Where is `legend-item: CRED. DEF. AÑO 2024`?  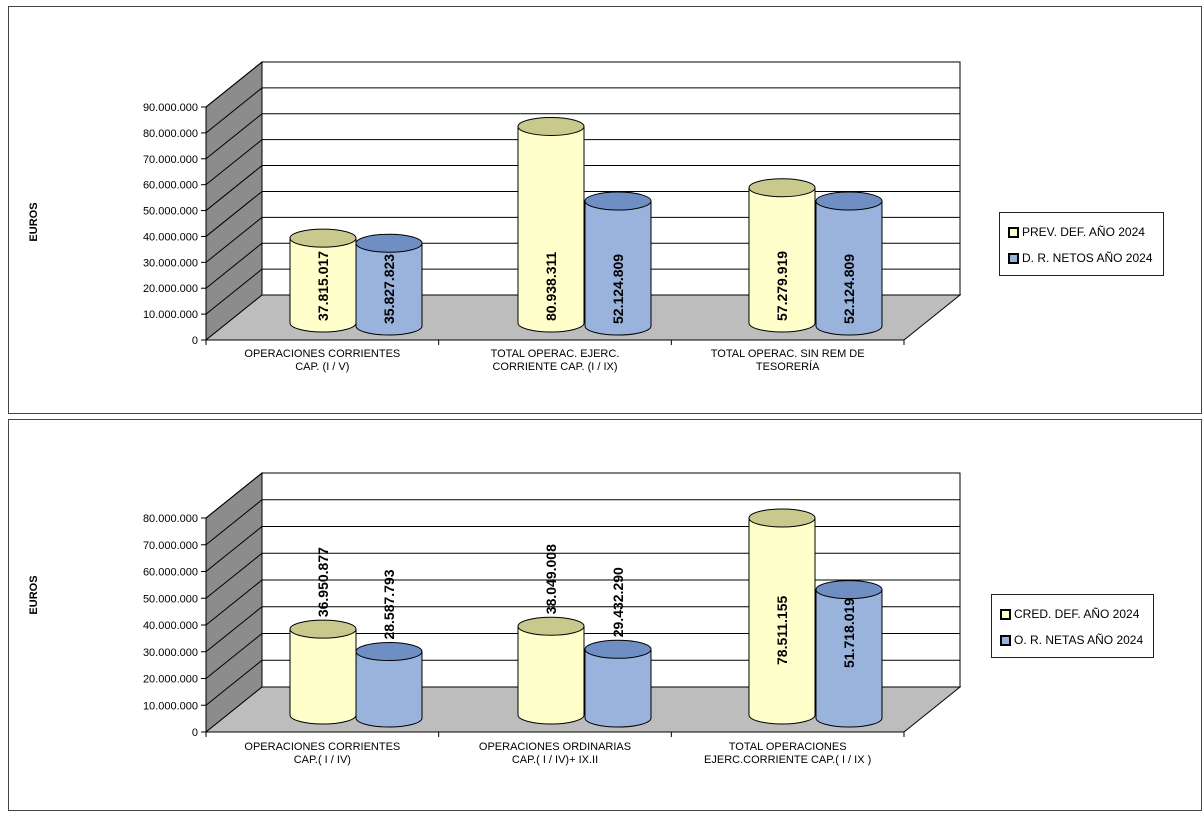 legend-item: CRED. DEF. AÑO 2024 is located at coordinates (1071, 614).